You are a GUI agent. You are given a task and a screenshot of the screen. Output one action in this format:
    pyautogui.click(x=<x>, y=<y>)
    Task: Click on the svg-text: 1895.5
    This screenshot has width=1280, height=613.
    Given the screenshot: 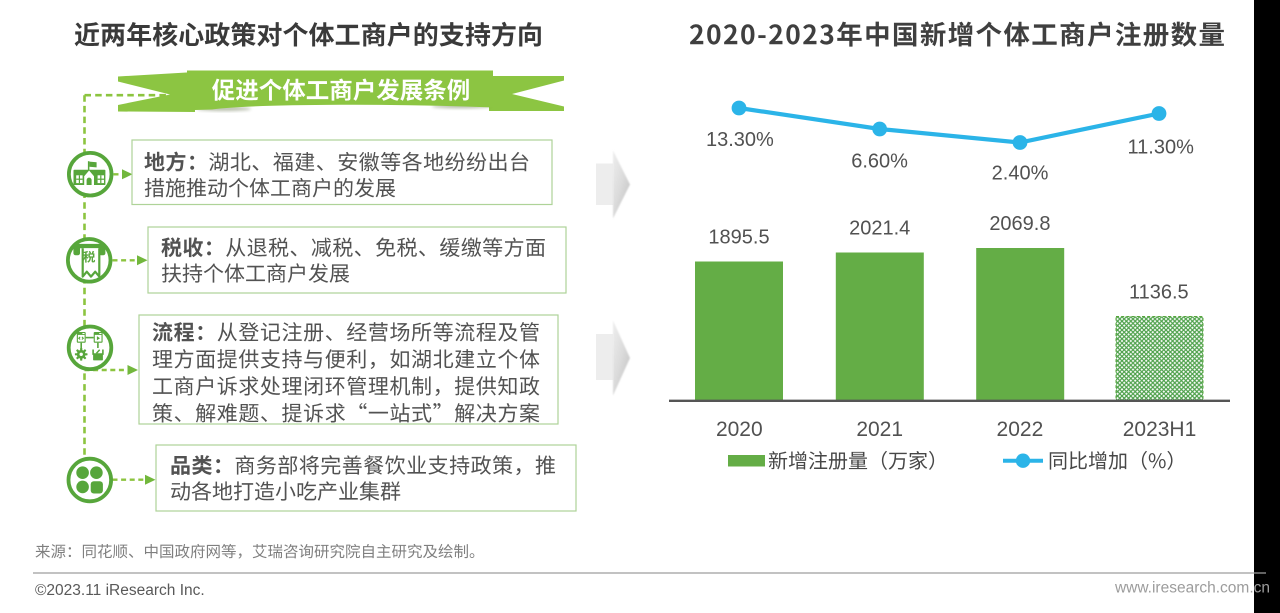 What is the action you would take?
    pyautogui.click(x=738, y=238)
    